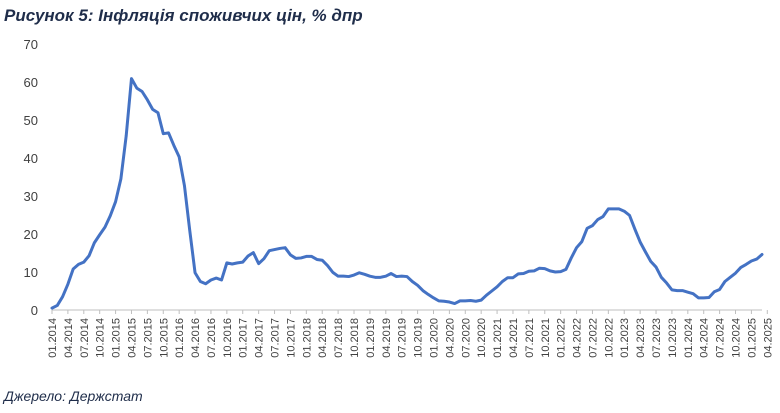 The width and height of the screenshot is (780, 413). What do you see at coordinates (260, 338) in the screenshot?
I see `x-tick-label: 04.2017` at bounding box center [260, 338].